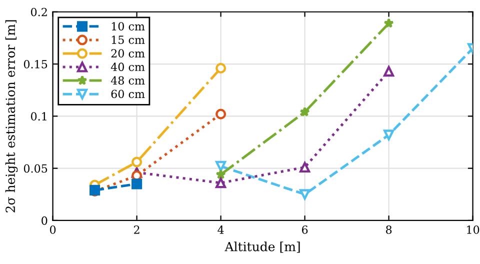 The width and height of the screenshot is (480, 264). What do you see at coordinates (39, 12) in the screenshot?
I see `y-tick-label: 0.2` at bounding box center [39, 12].